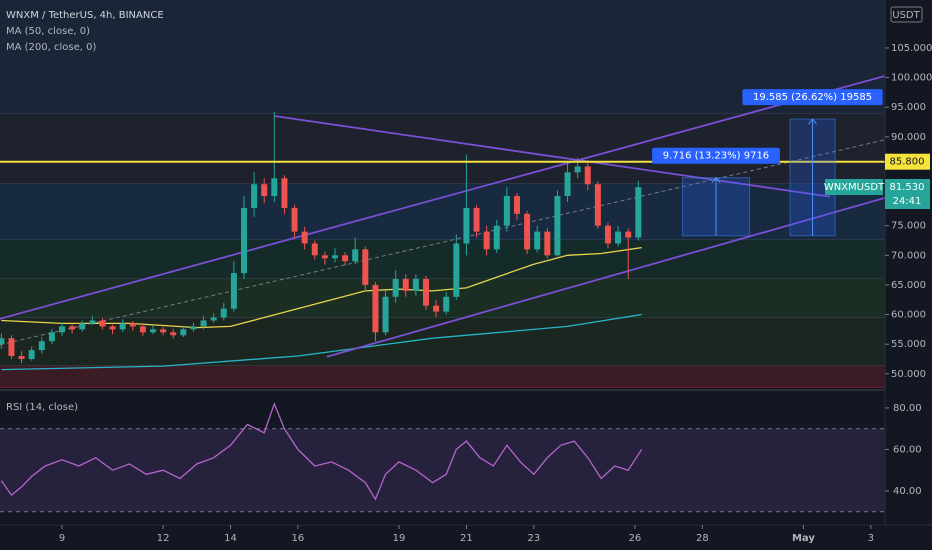 Image resolution: width=932 pixels, height=550 pixels. Describe the element at coordinates (908, 344) in the screenshot. I see `y-tick-label: 55.000` at that location.